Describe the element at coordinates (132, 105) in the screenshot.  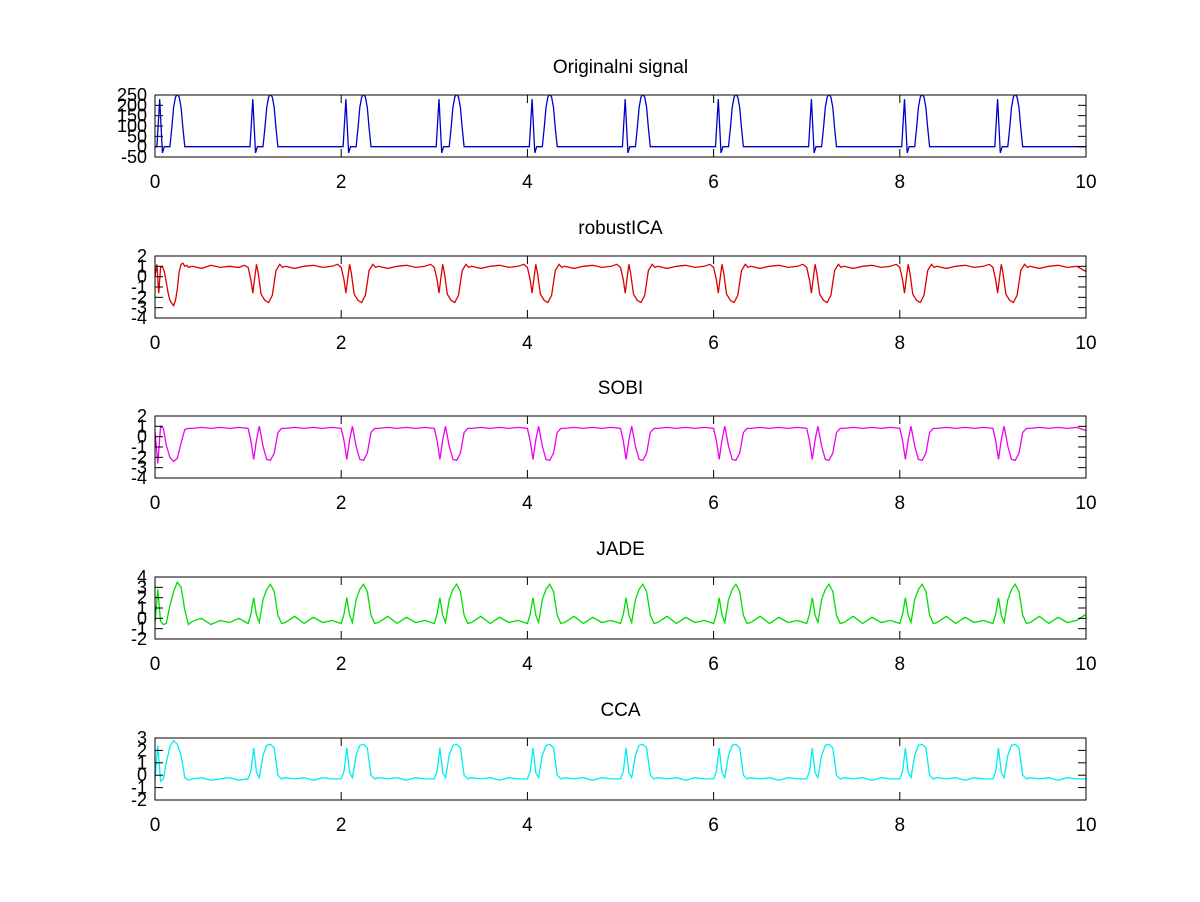
I see `y-tick-label: 200` at that location.